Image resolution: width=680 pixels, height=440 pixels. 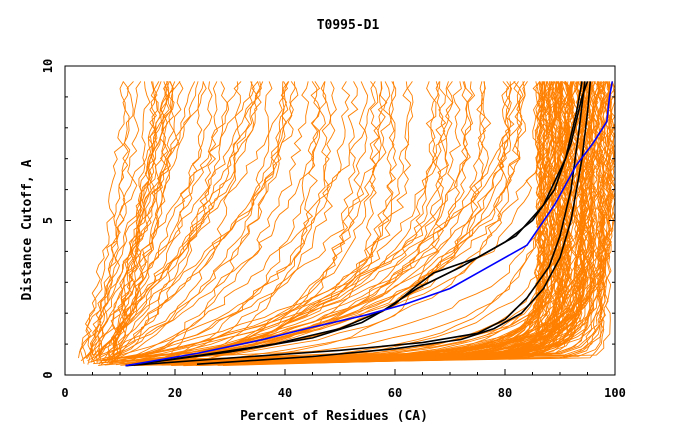 I want to click on x-tick-label: 0, so click(x=64, y=393).